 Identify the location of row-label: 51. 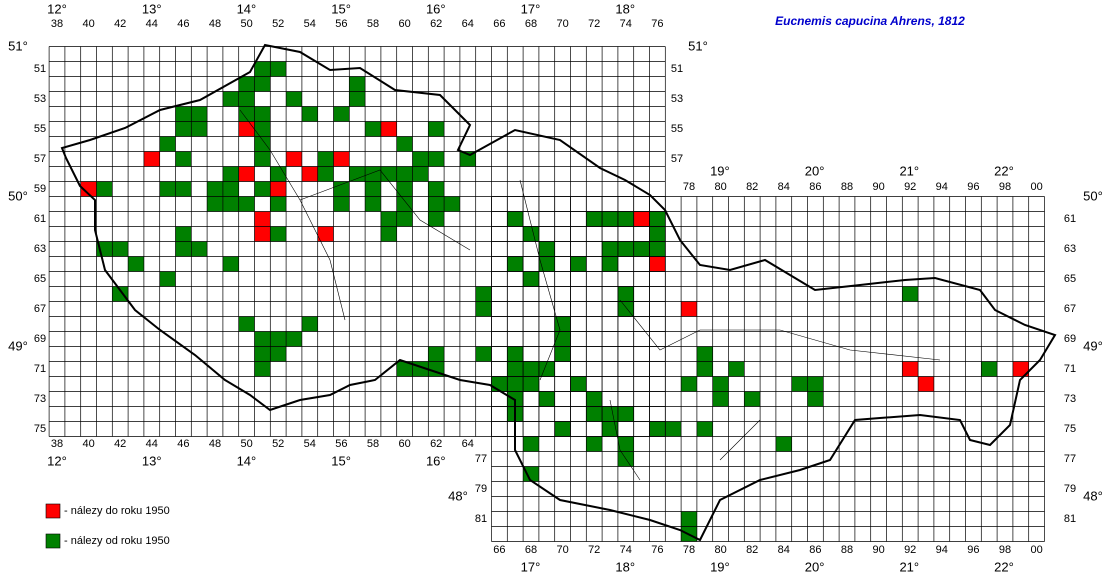
(40, 69).